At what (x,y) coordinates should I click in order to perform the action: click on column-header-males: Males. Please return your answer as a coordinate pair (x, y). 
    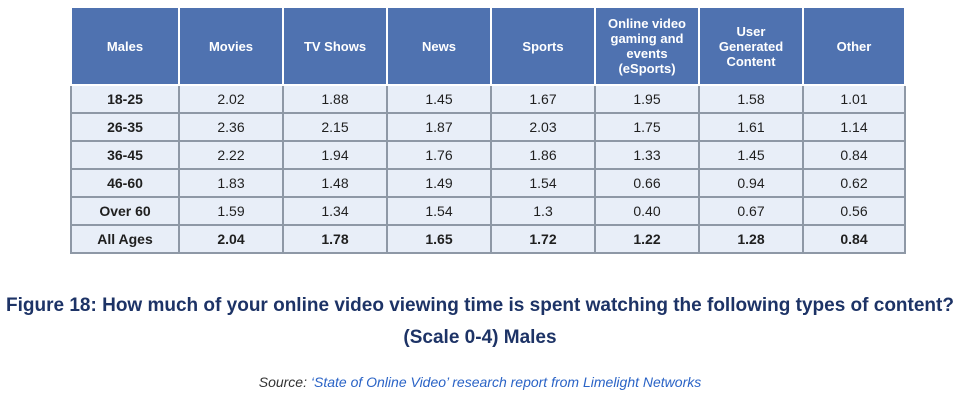
    Looking at the image, I should click on (125, 46).